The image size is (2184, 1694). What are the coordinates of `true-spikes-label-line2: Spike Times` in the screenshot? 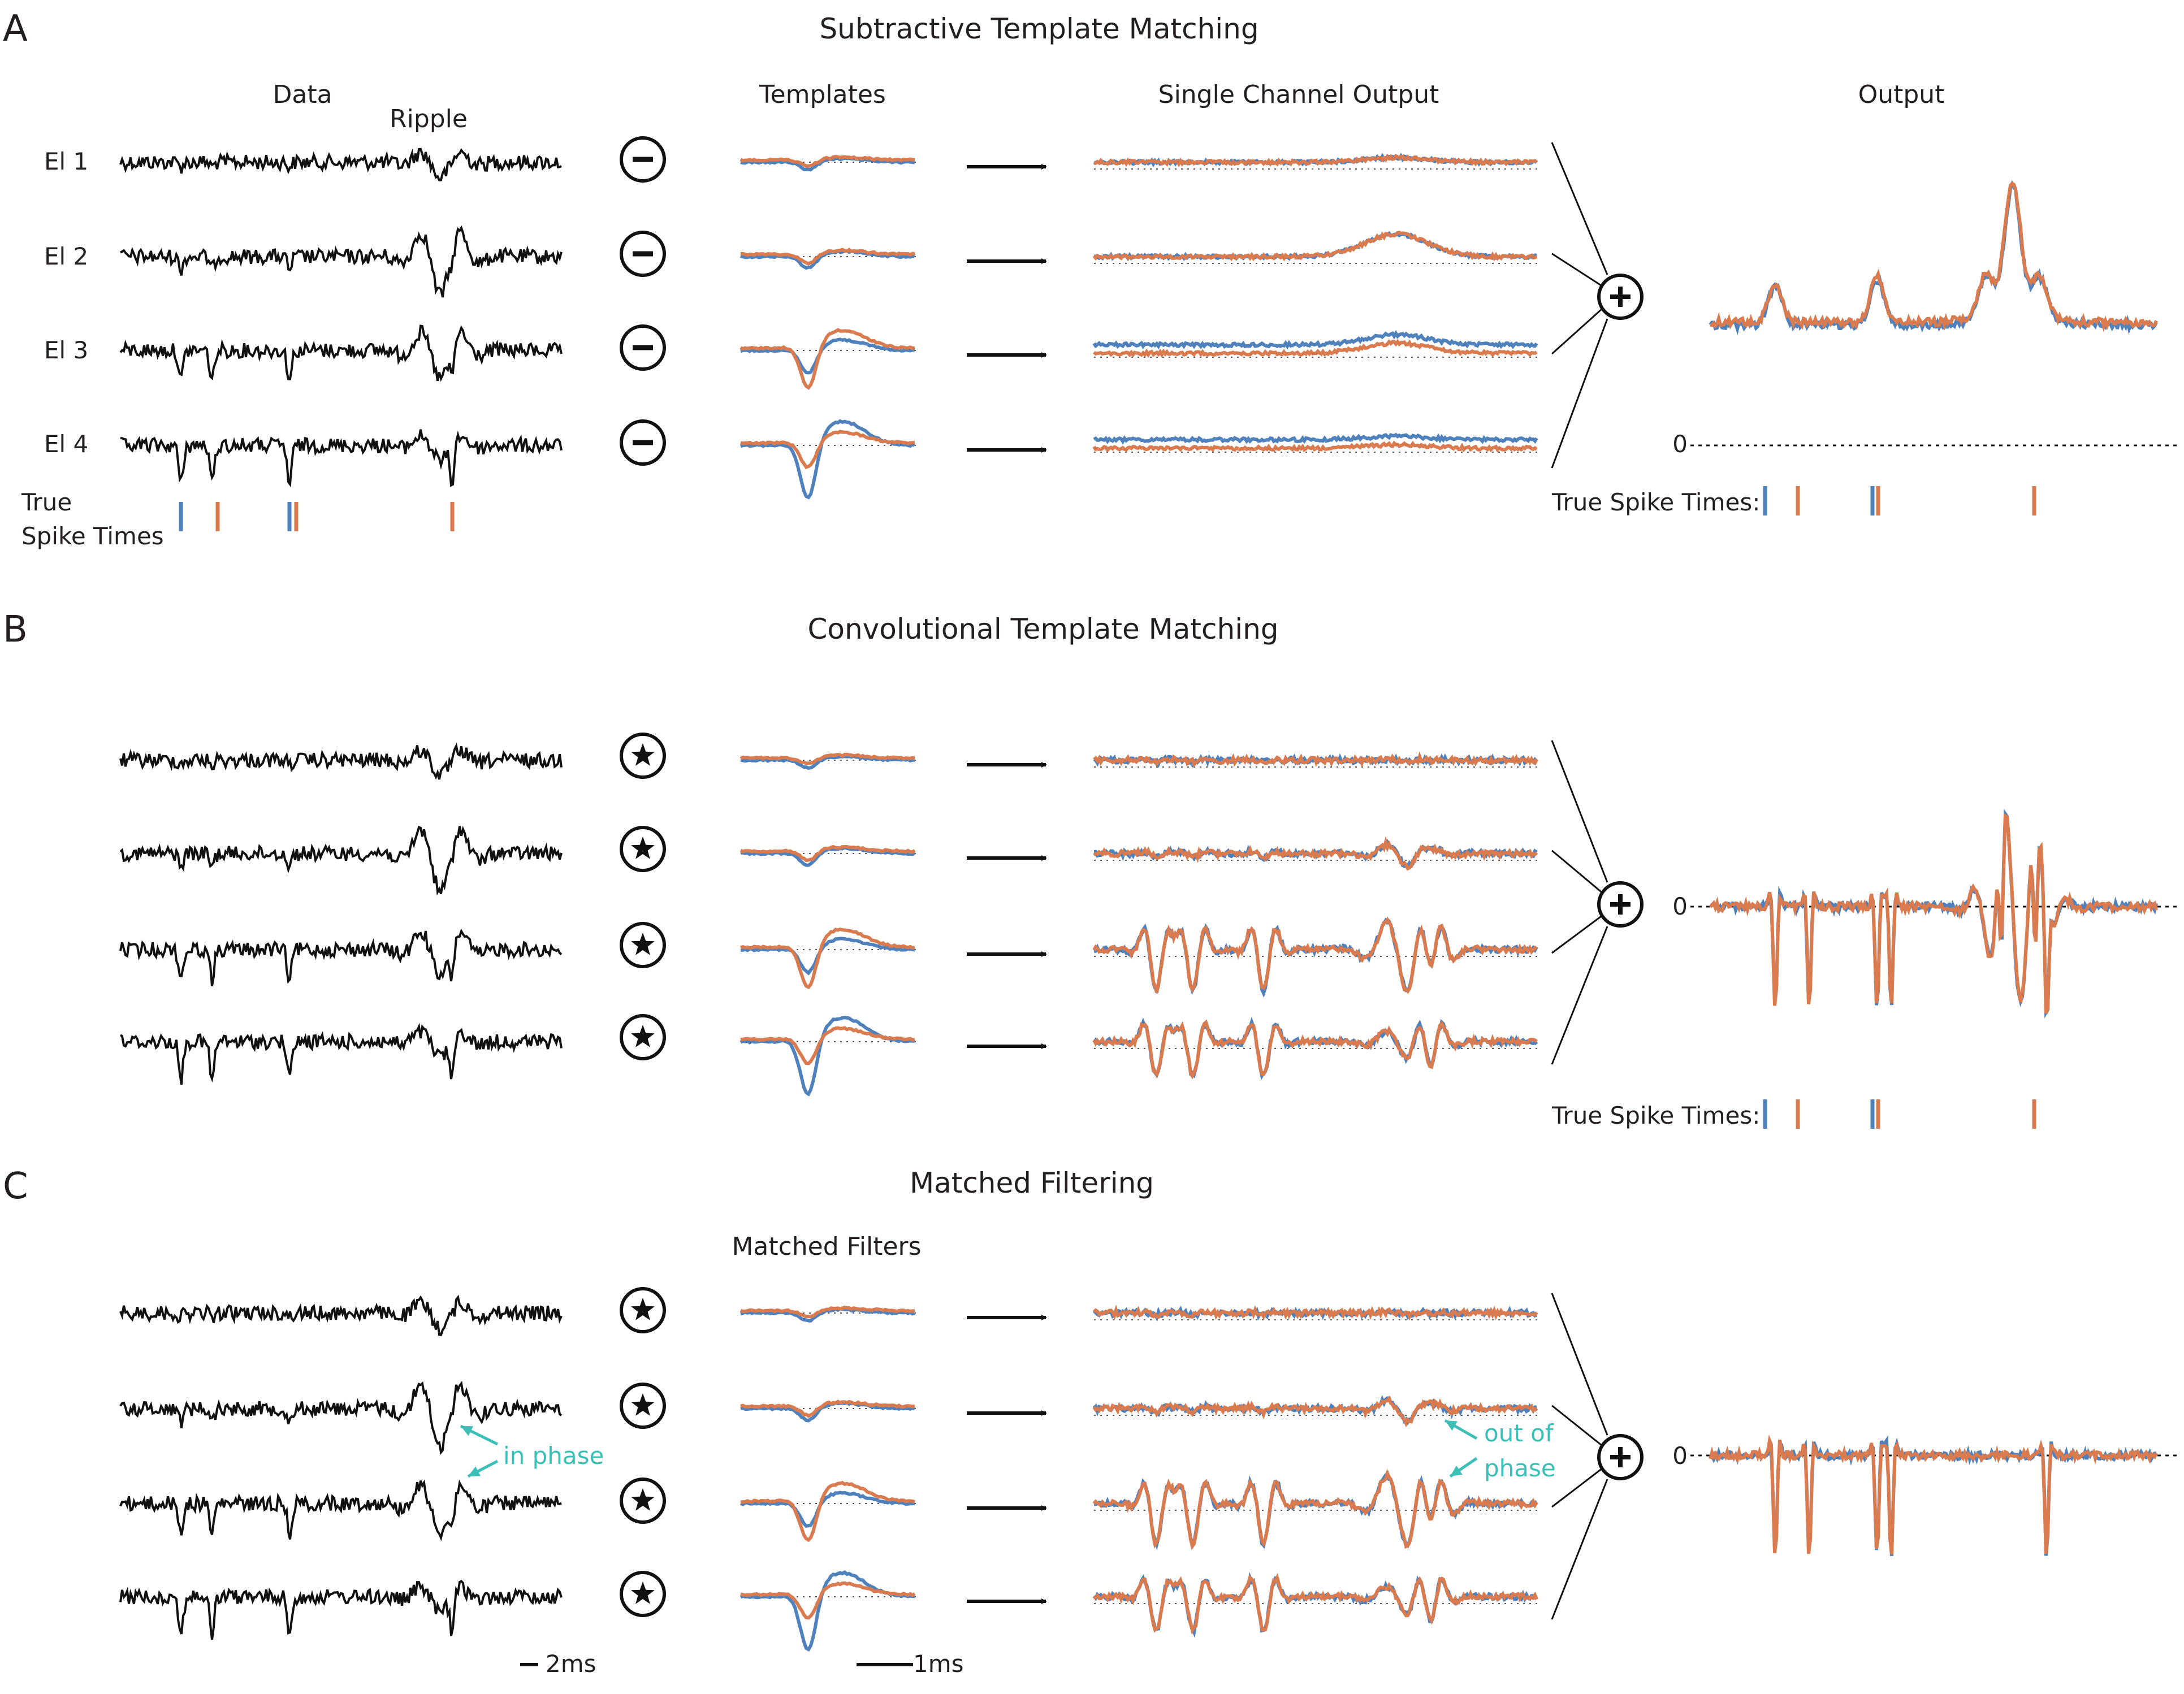 It's located at (92, 536).